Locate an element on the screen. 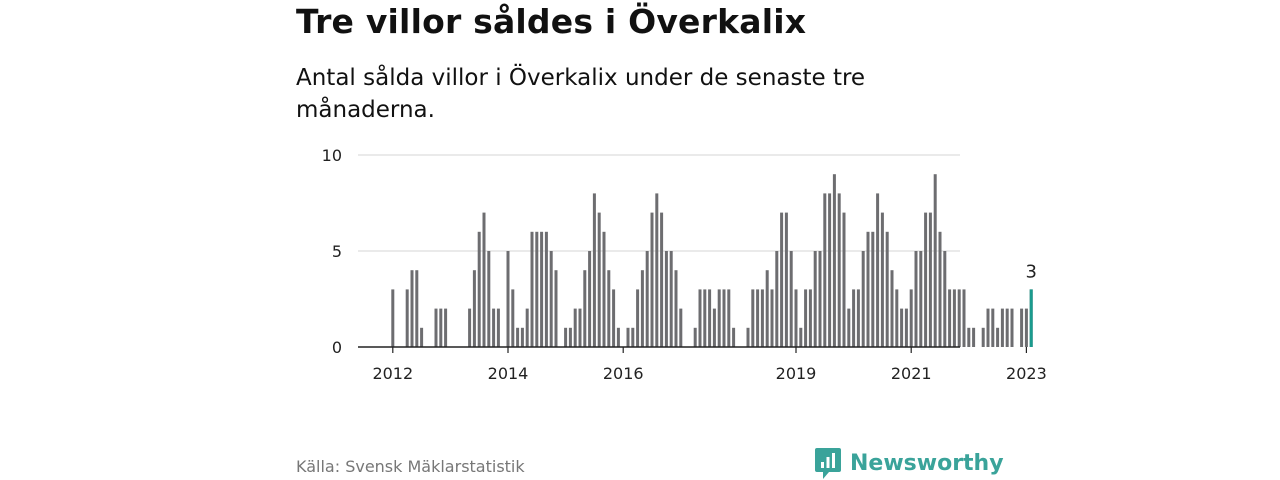 The width and height of the screenshot is (1280, 480). x-tick-label: 2014 is located at coordinates (508, 373).